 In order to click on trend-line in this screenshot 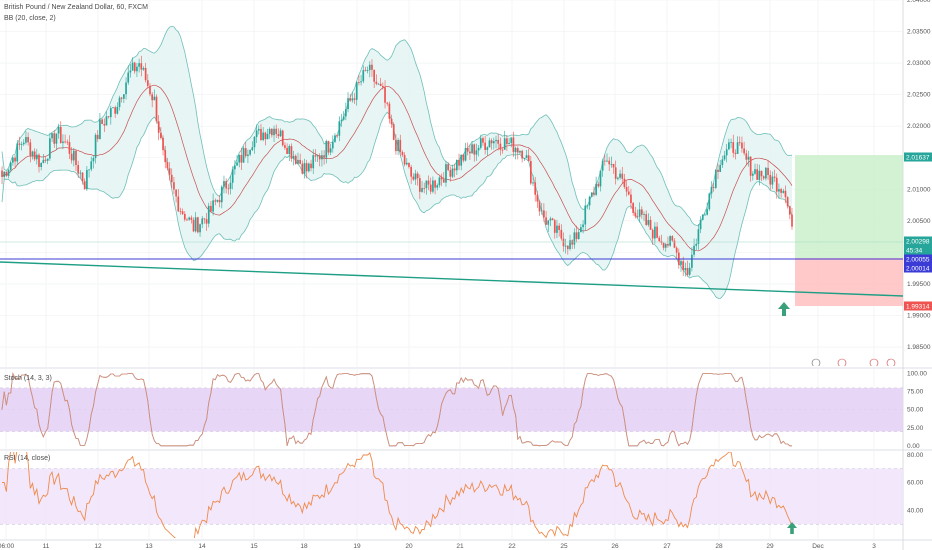, I will do `click(451, 279)`.